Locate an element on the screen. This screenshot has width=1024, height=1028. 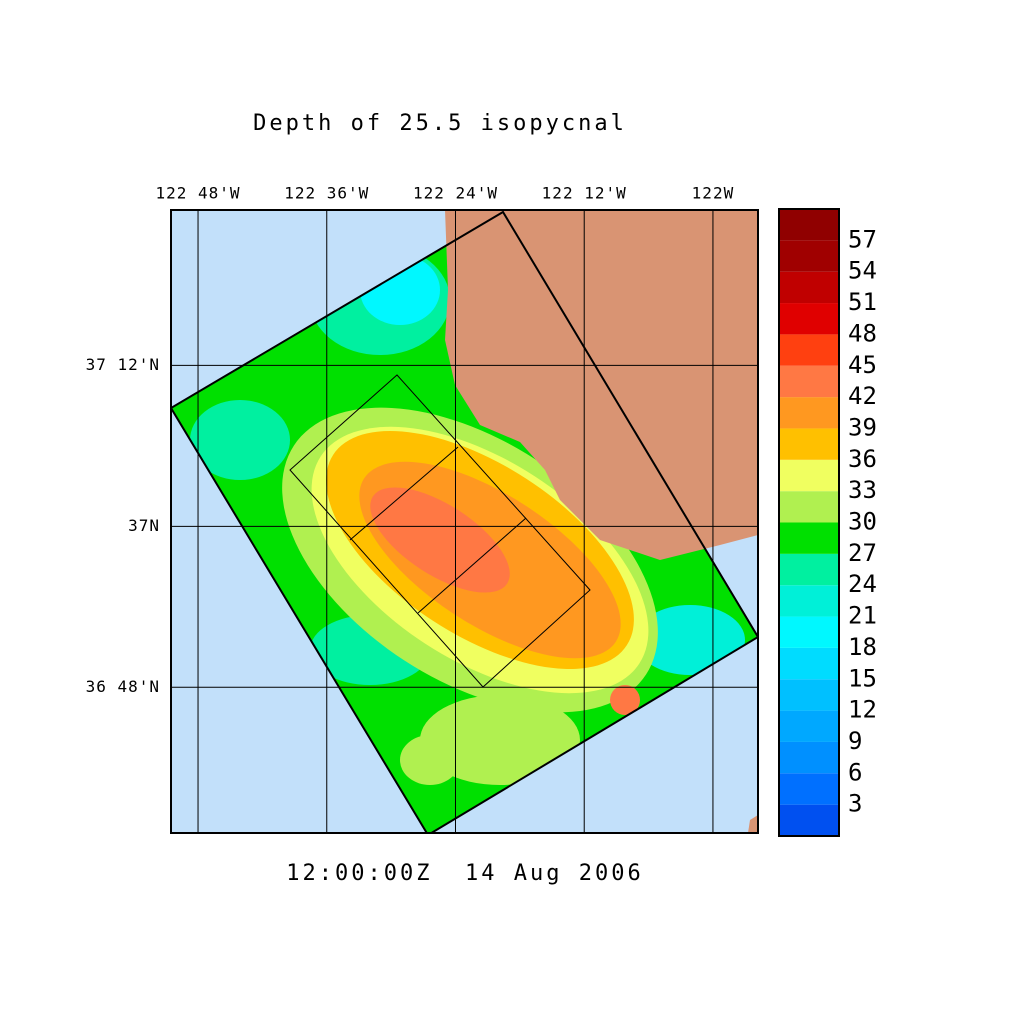
colorbar-label: 45 is located at coordinates (862, 365).